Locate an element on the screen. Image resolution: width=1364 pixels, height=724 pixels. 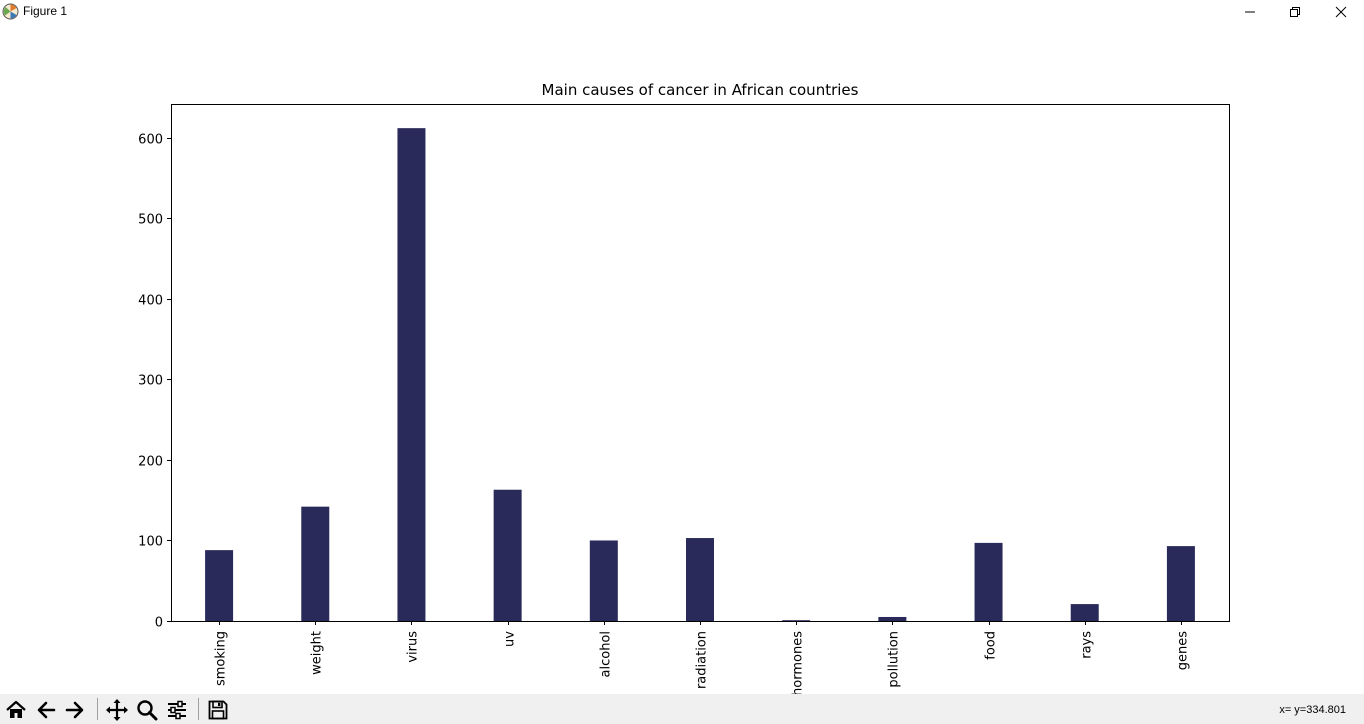
zoom-icon is located at coordinates (147, 710).